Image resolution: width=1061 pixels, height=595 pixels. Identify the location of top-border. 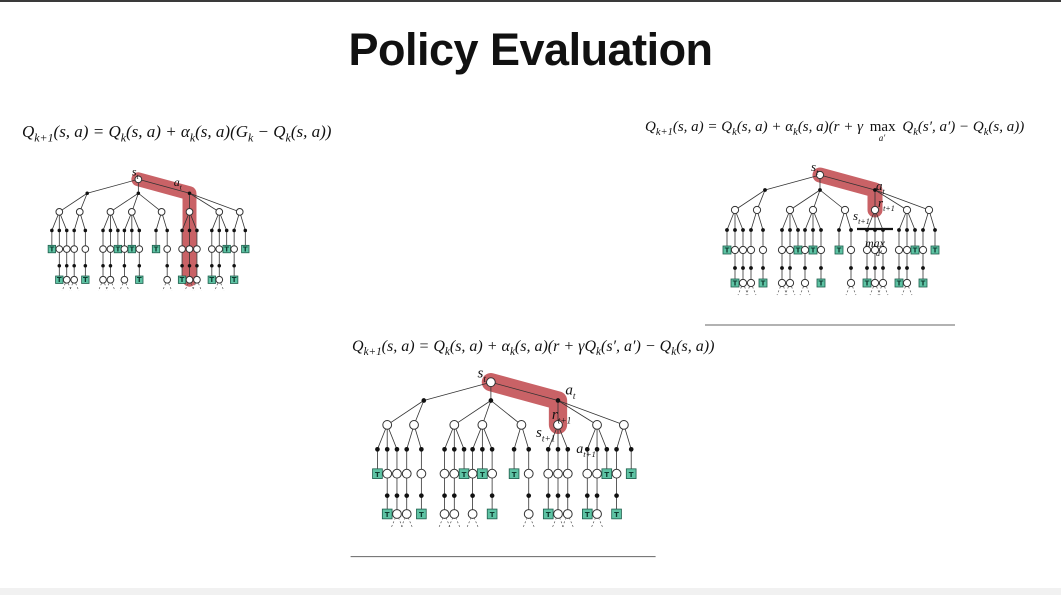
(530, 1).